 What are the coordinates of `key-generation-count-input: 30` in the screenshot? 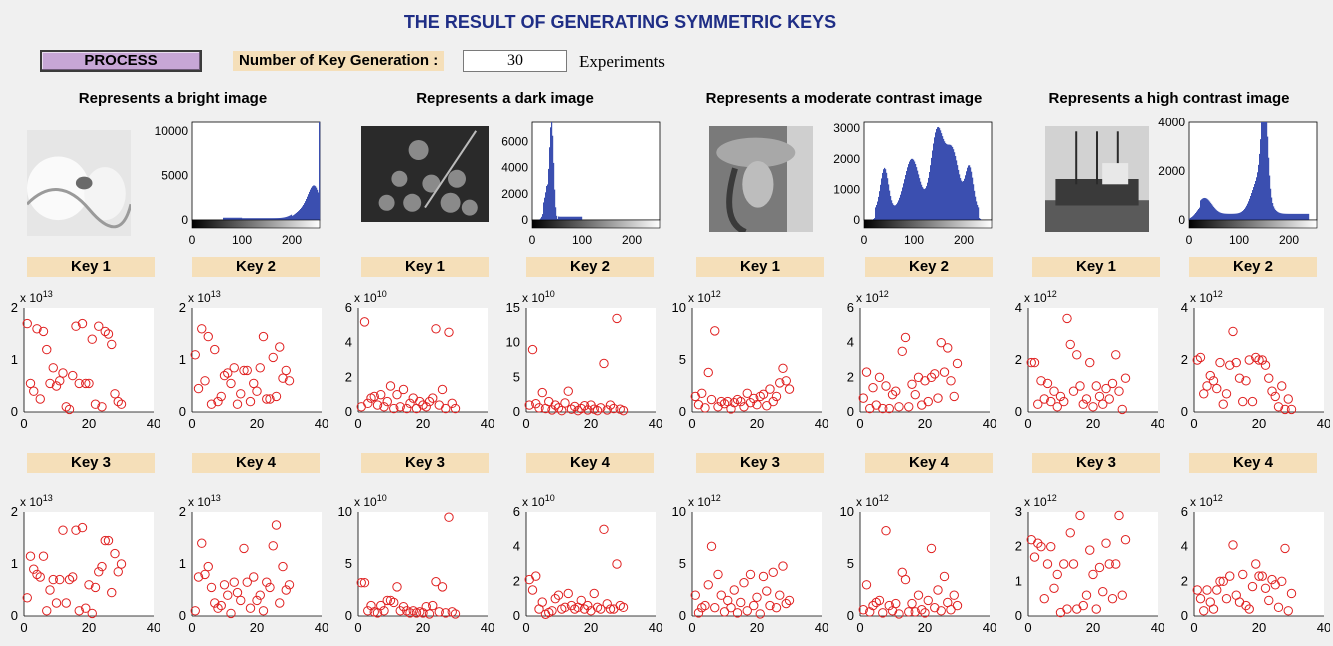 It's located at (515, 61).